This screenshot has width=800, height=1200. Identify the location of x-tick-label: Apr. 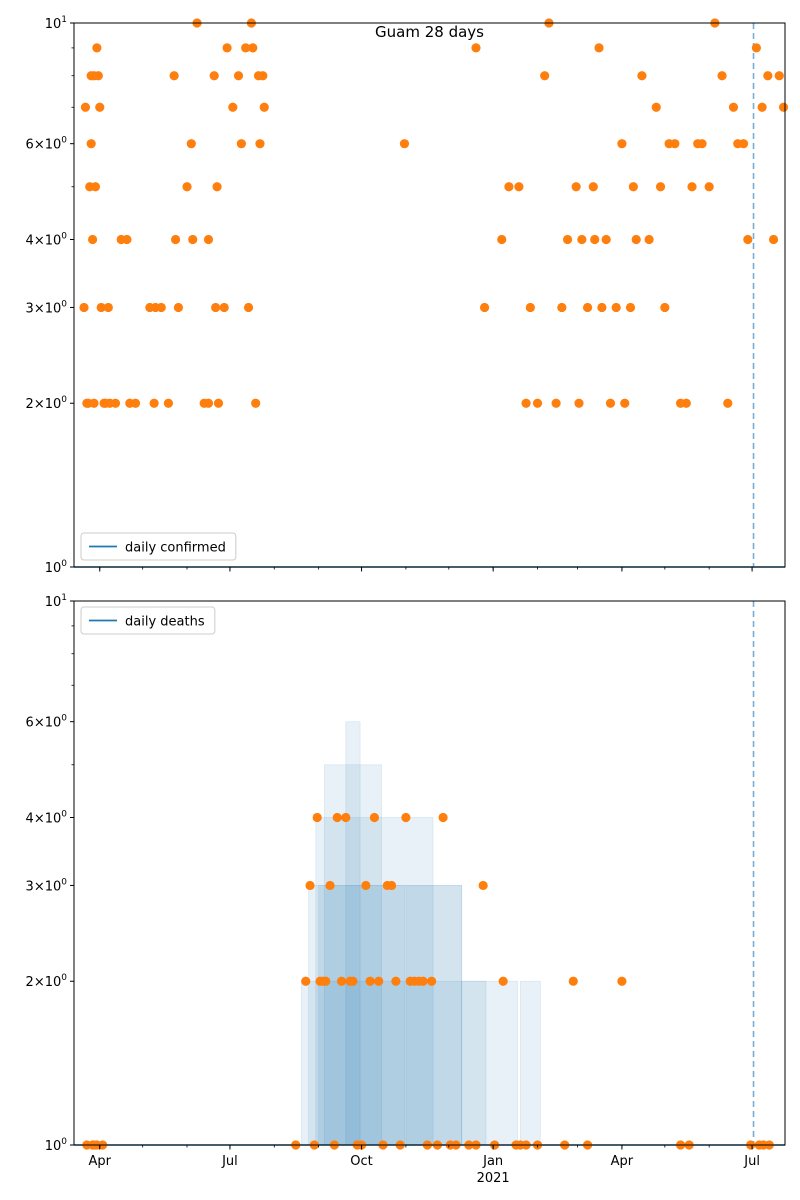
(100, 1161).